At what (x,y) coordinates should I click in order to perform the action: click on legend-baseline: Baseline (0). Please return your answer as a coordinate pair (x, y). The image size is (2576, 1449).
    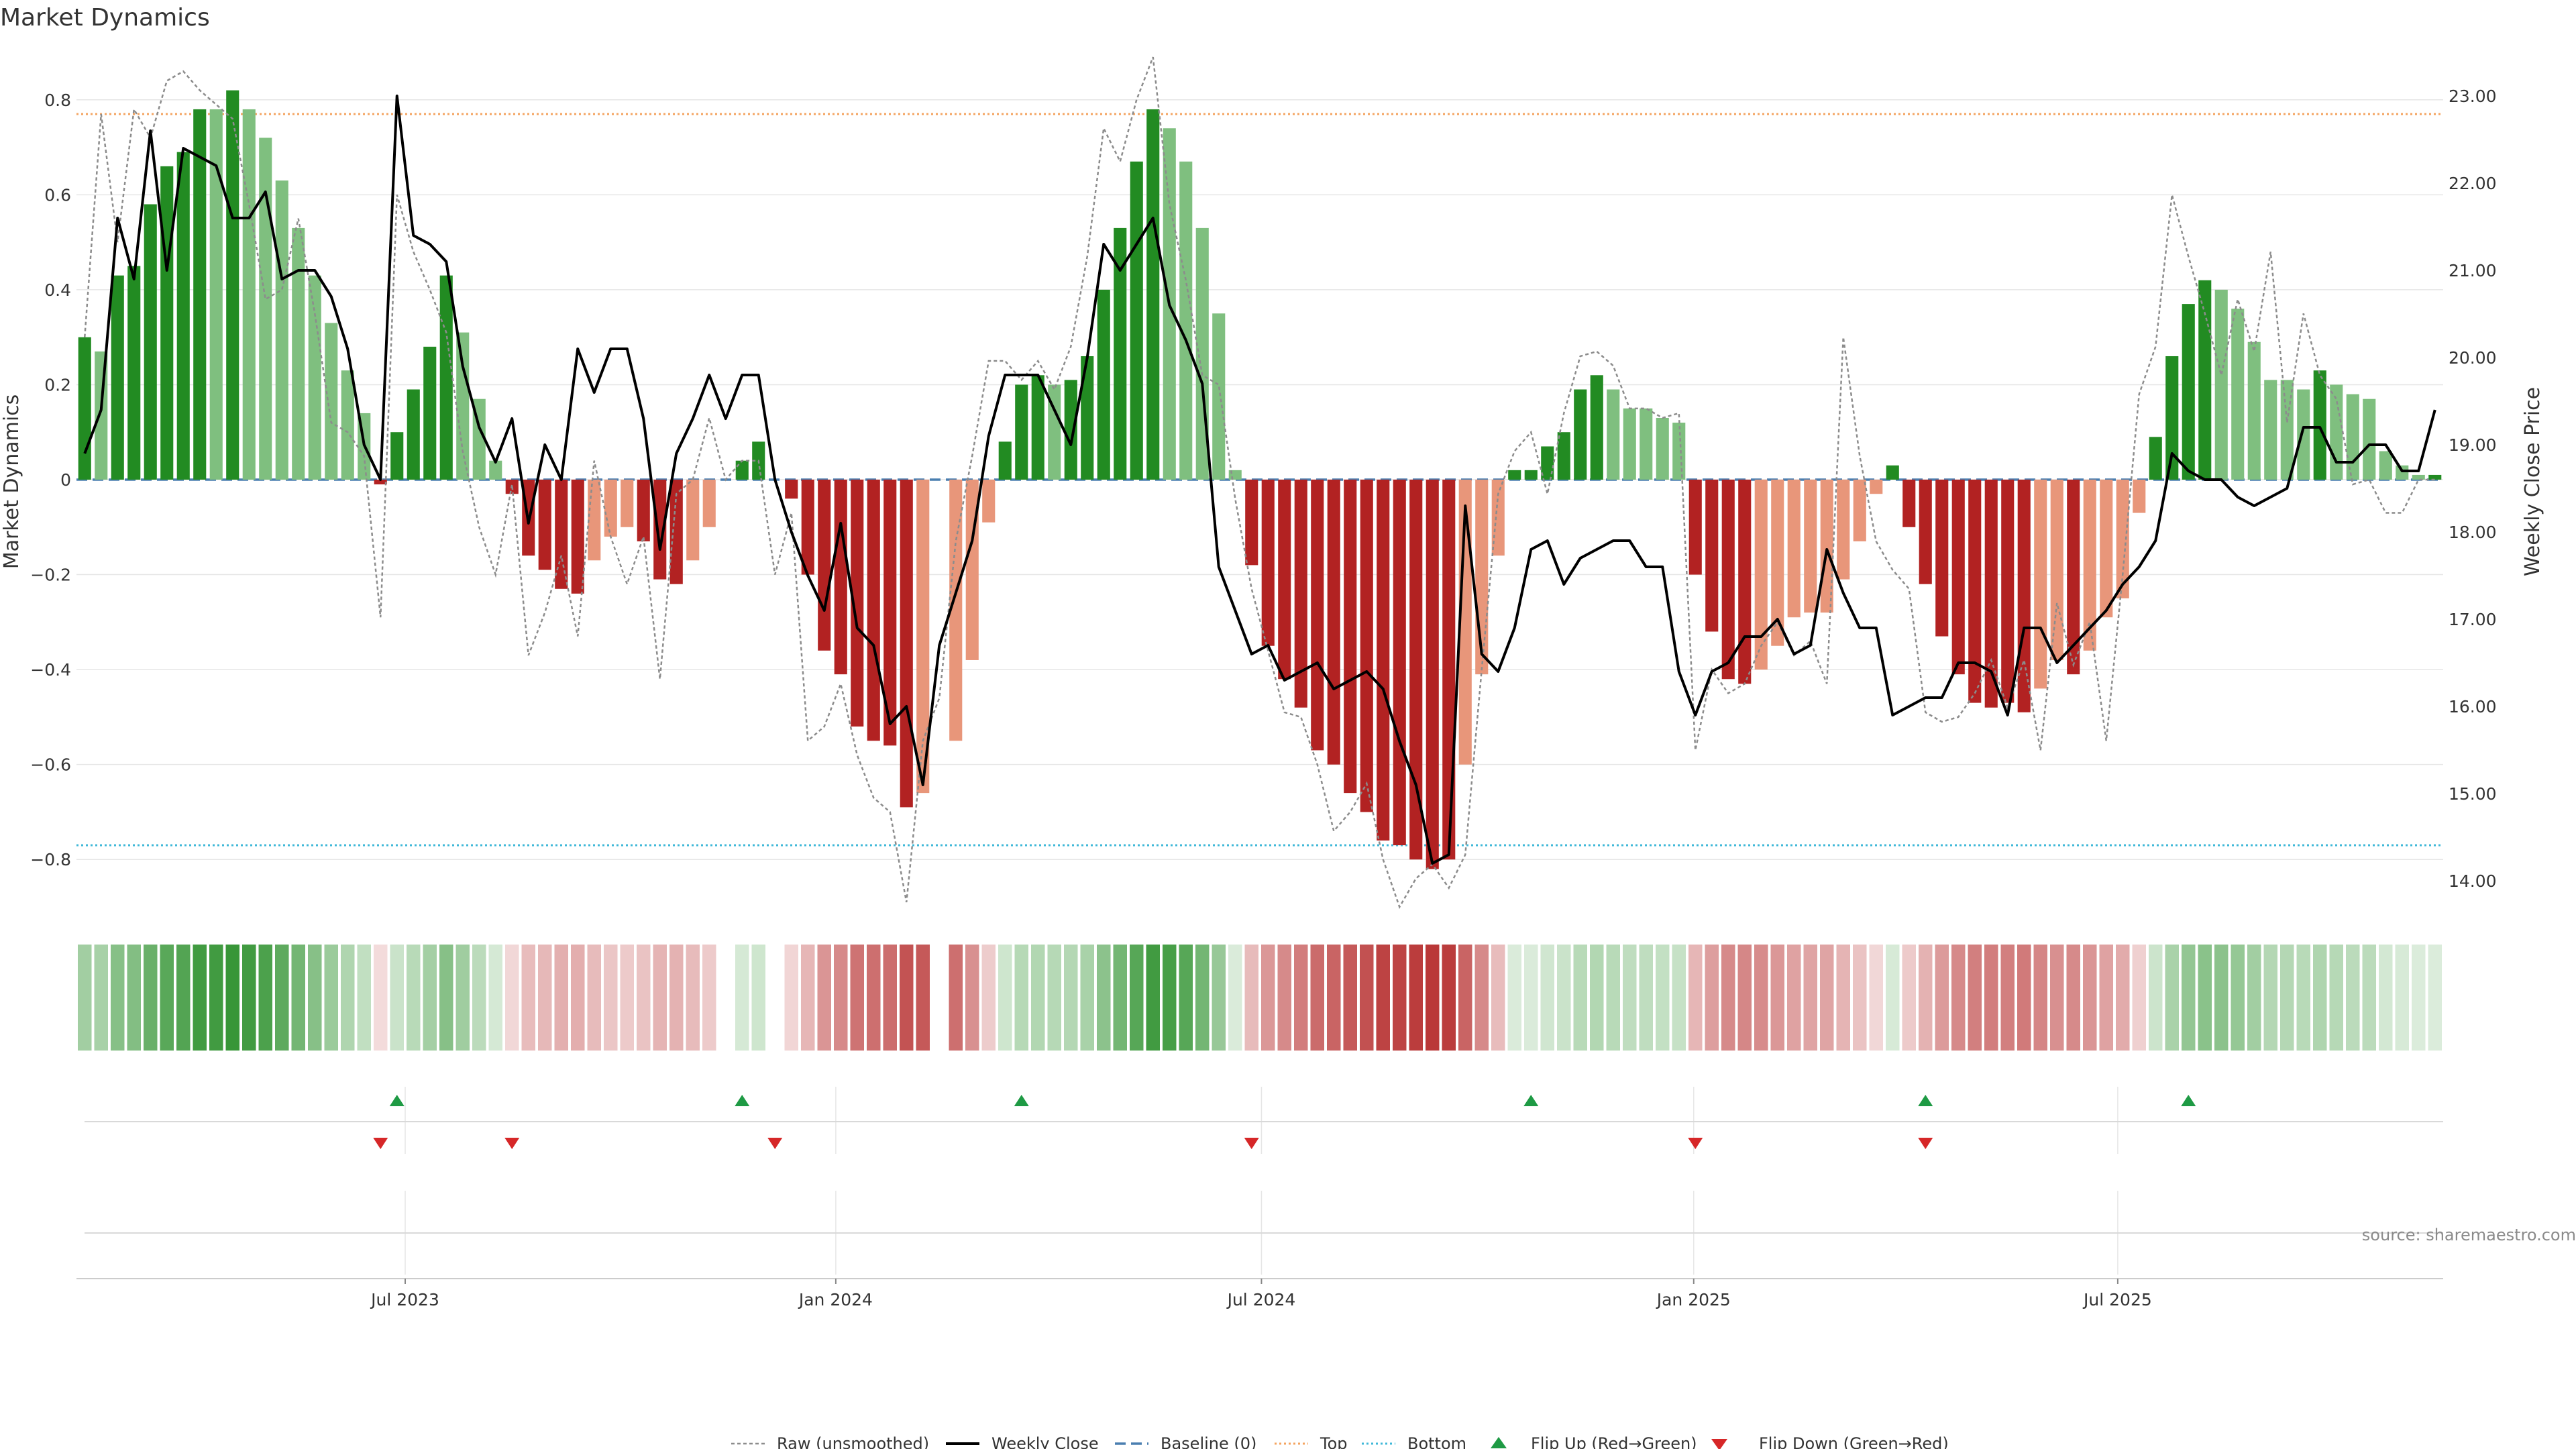
    Looking at the image, I should click on (1185, 1441).